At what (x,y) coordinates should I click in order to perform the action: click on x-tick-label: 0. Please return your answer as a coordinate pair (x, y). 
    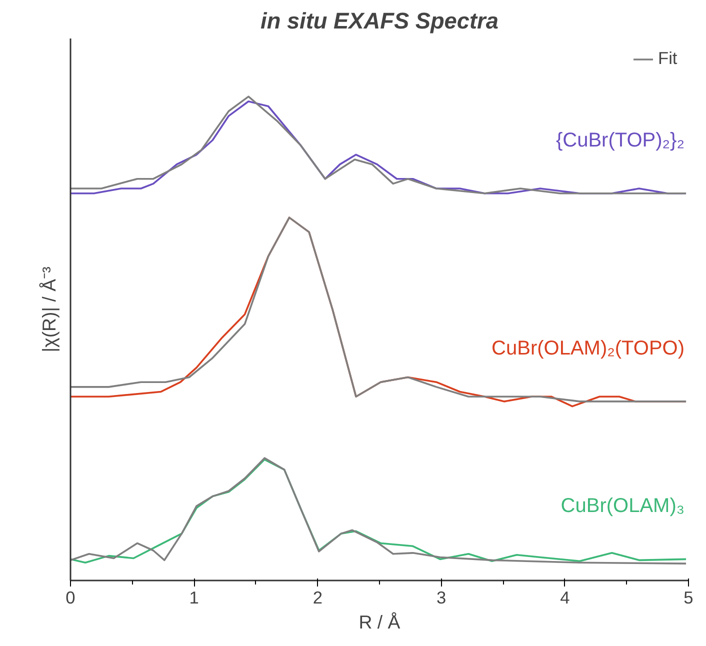
    Looking at the image, I should click on (71, 598).